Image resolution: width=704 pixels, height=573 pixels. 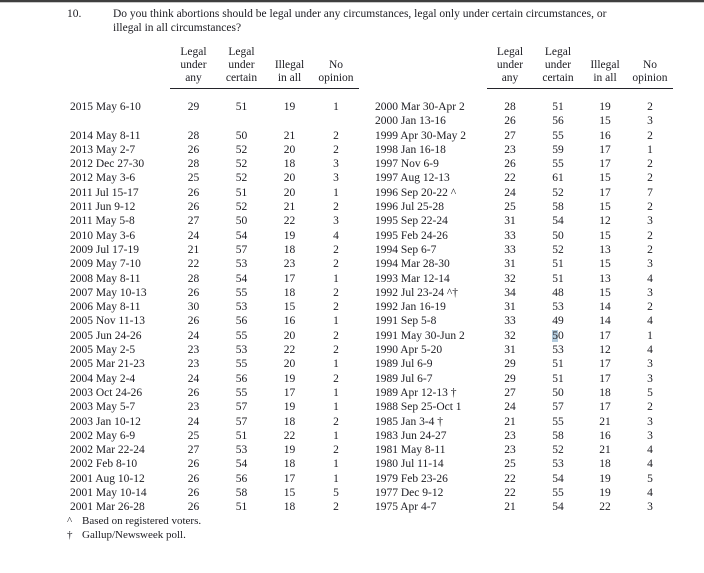 I want to click on poll-date: 1996 Sep 20-22 ^, so click(x=416, y=192).